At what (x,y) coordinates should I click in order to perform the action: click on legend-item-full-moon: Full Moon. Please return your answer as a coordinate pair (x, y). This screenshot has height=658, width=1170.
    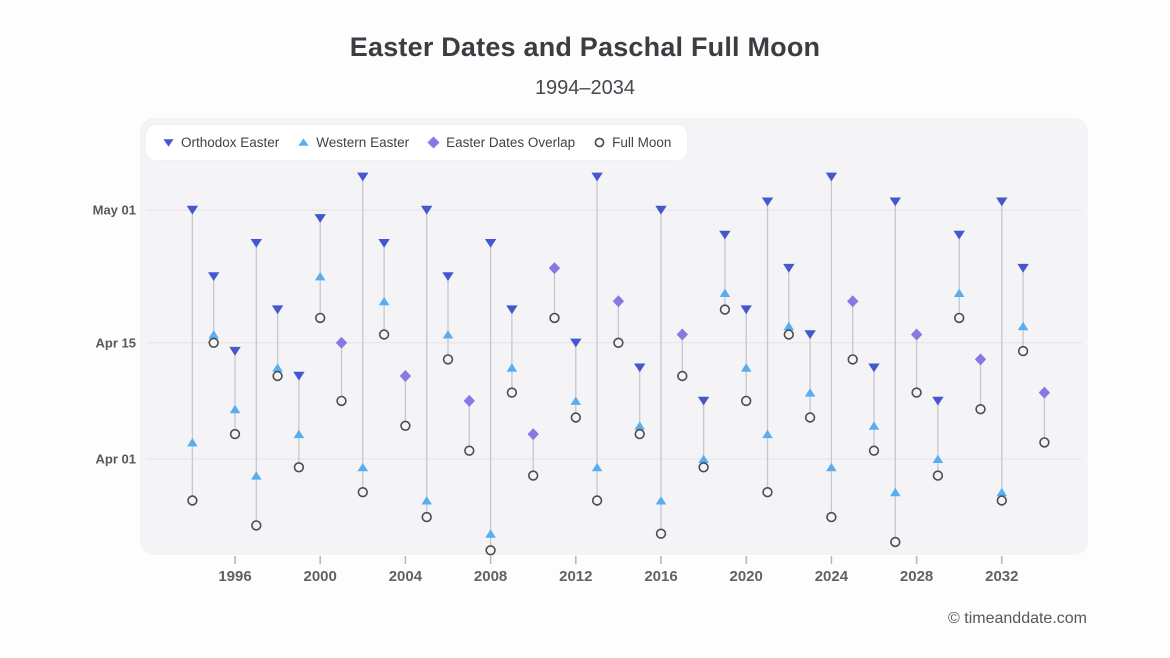
    Looking at the image, I should click on (632, 142).